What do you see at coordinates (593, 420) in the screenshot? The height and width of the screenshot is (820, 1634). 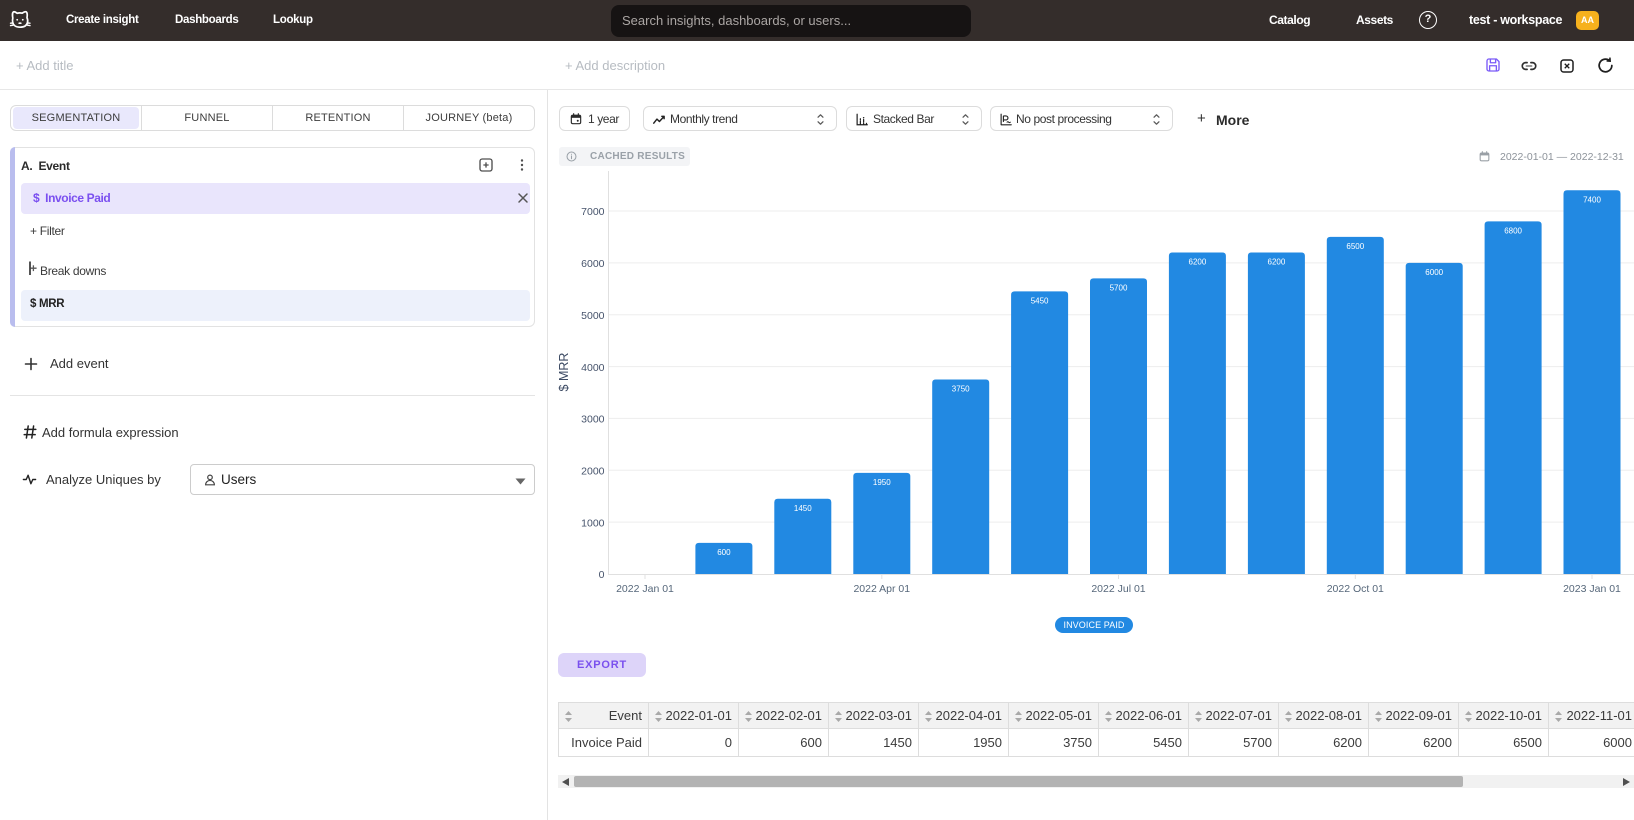 I see `svg-text: 3000` at bounding box center [593, 420].